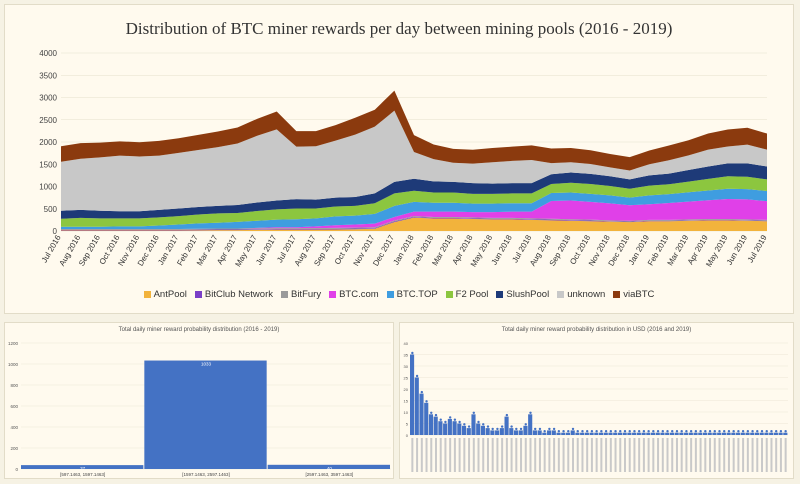 The image size is (800, 484). I want to click on y-tick-label: 400, so click(14, 427).